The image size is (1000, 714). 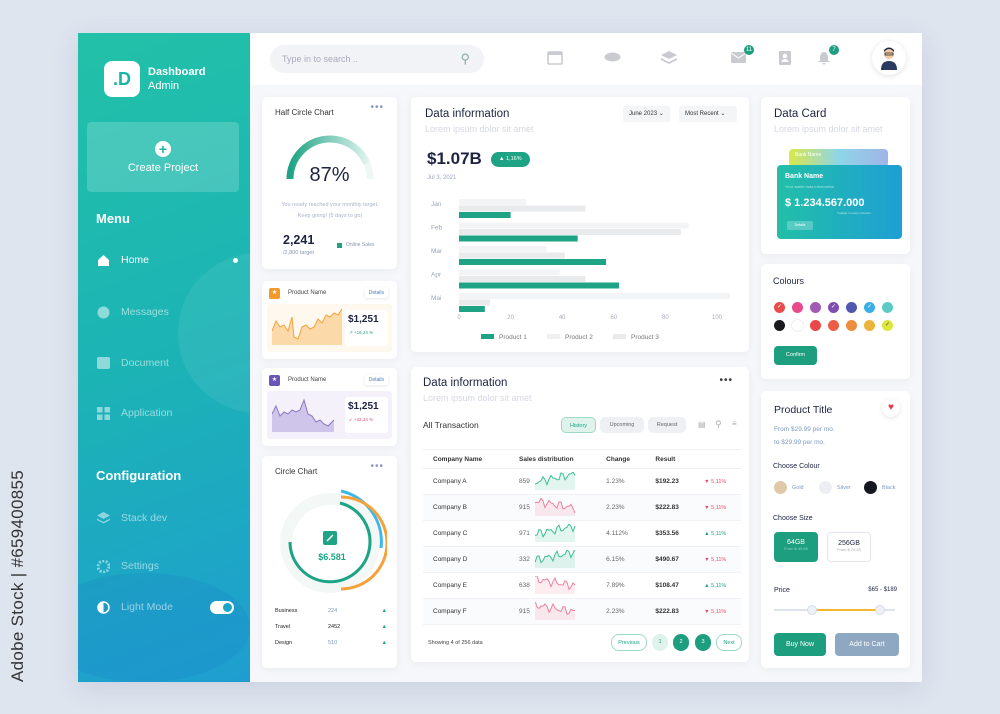 What do you see at coordinates (867, 644) in the screenshot?
I see `add-to-cart-button: Add to Cart` at bounding box center [867, 644].